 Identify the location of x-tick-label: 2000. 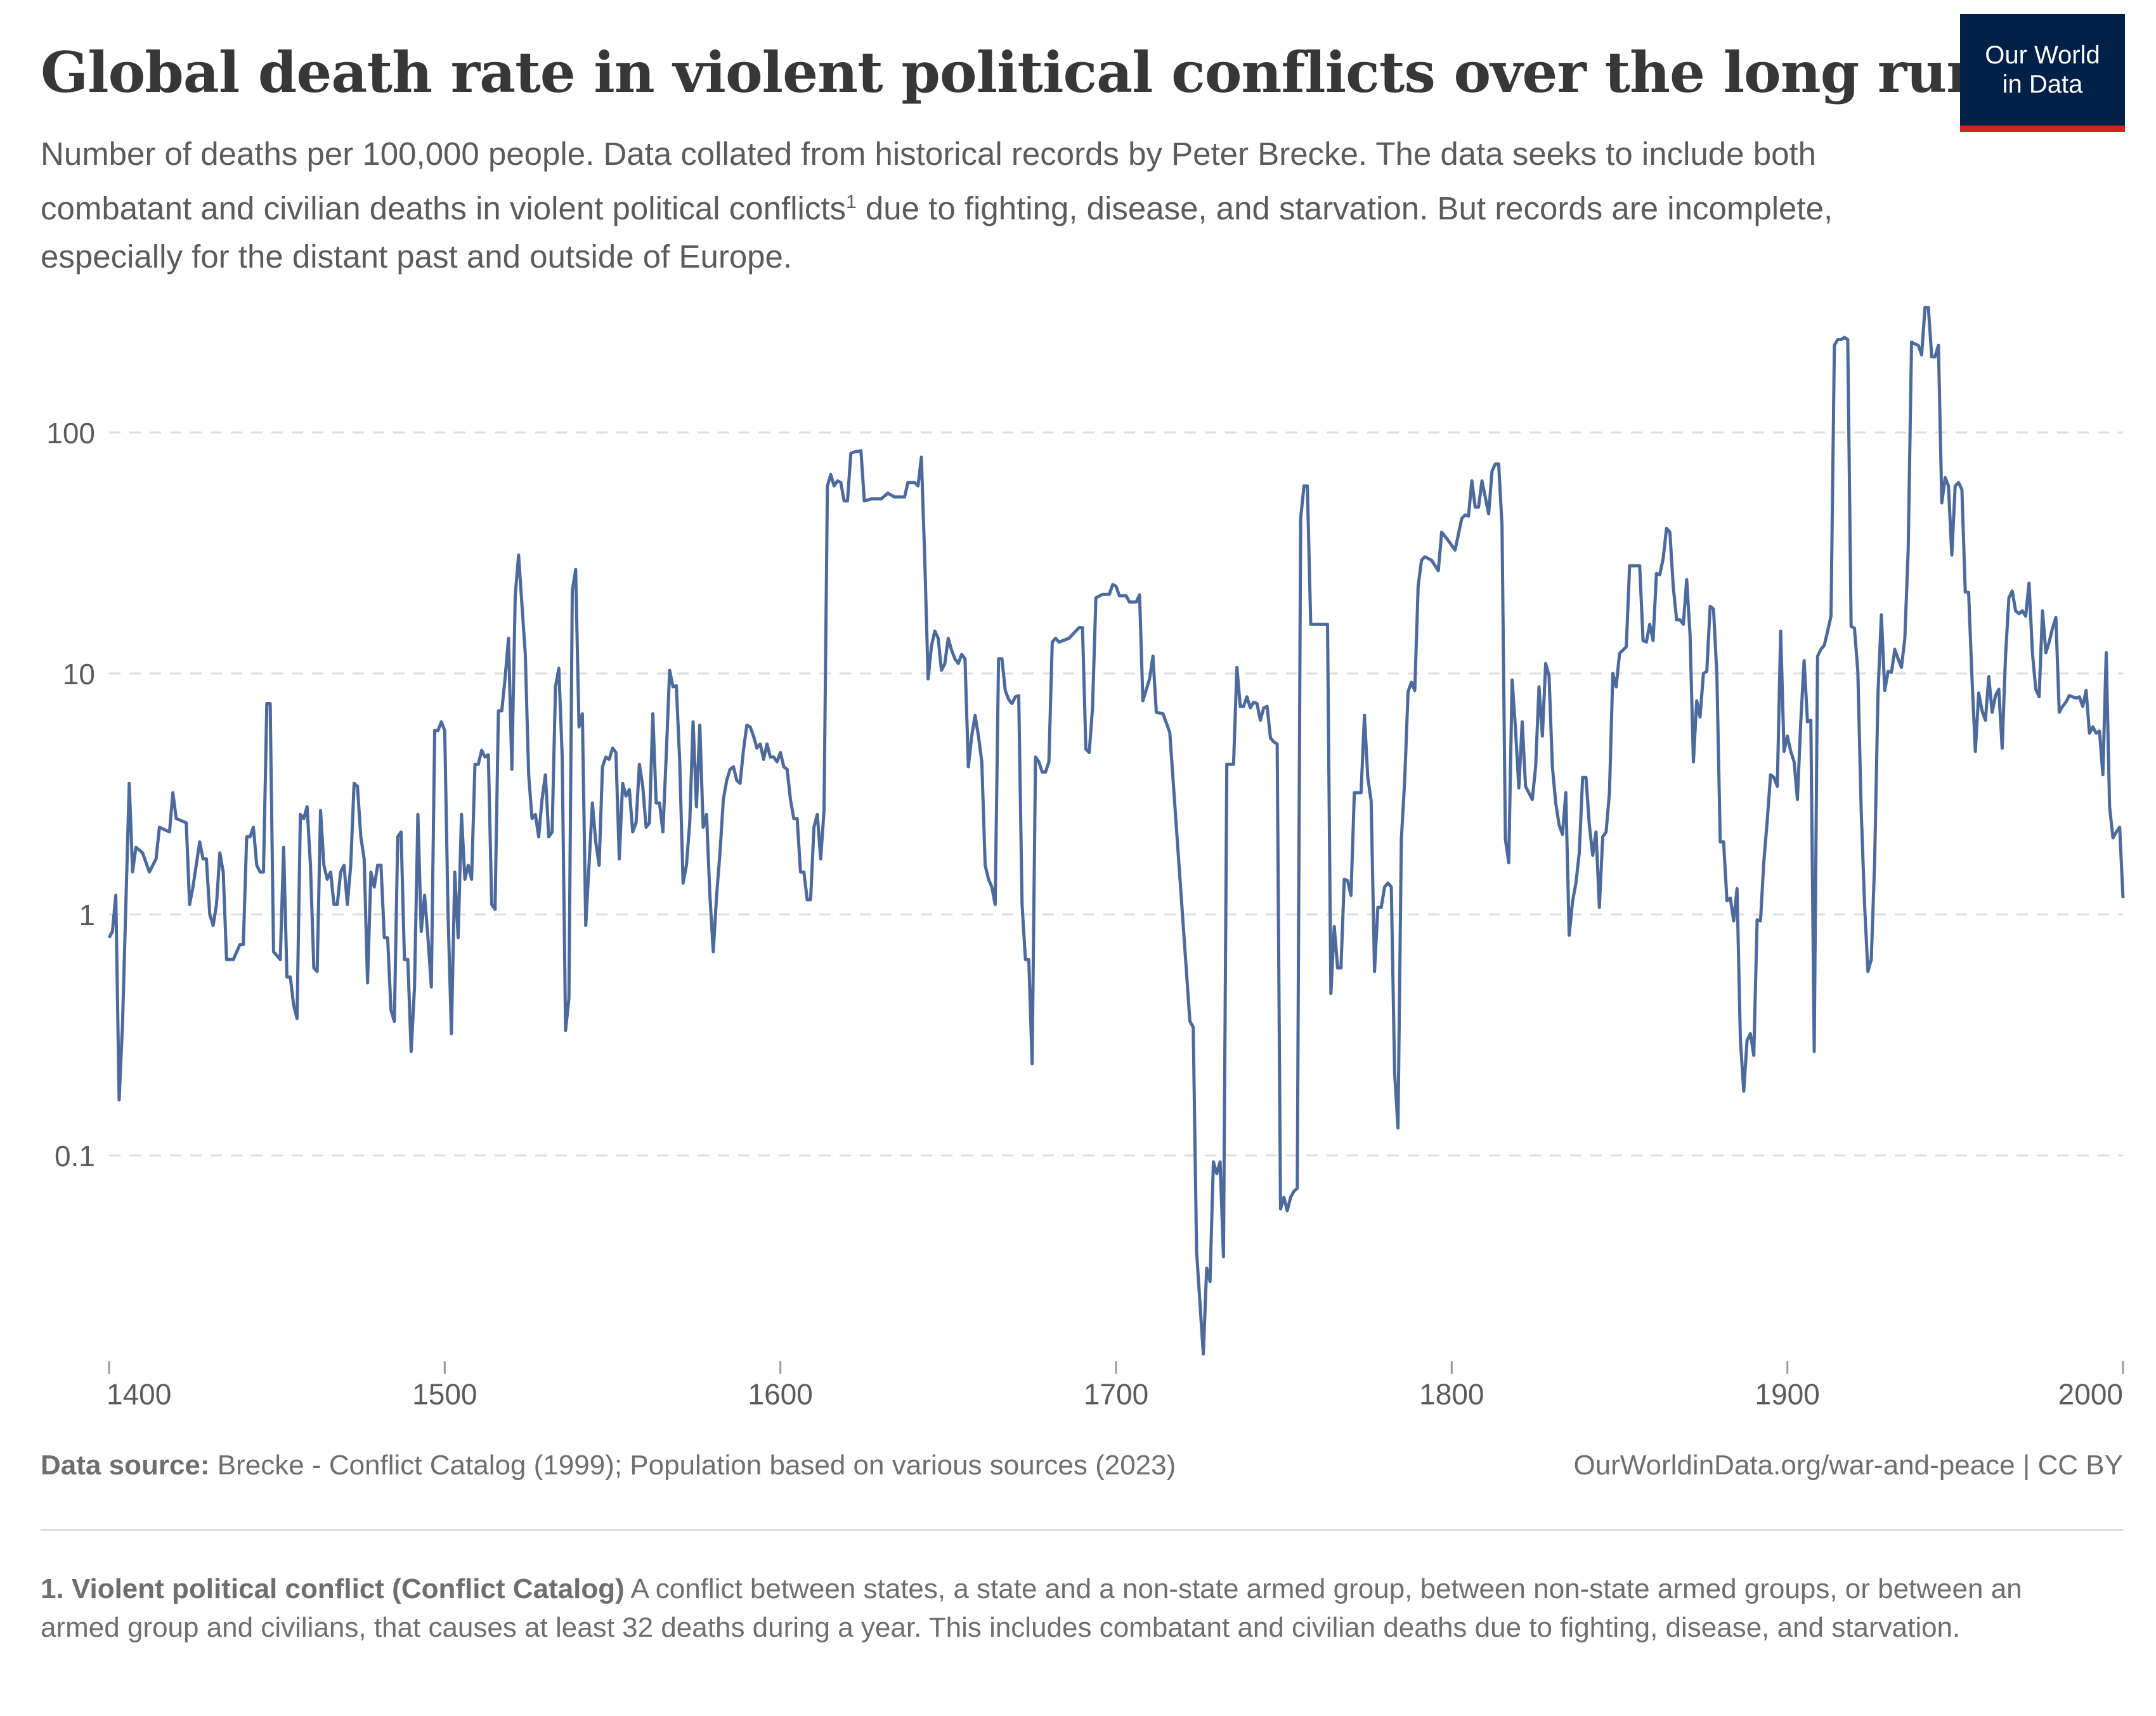
(2090, 1393).